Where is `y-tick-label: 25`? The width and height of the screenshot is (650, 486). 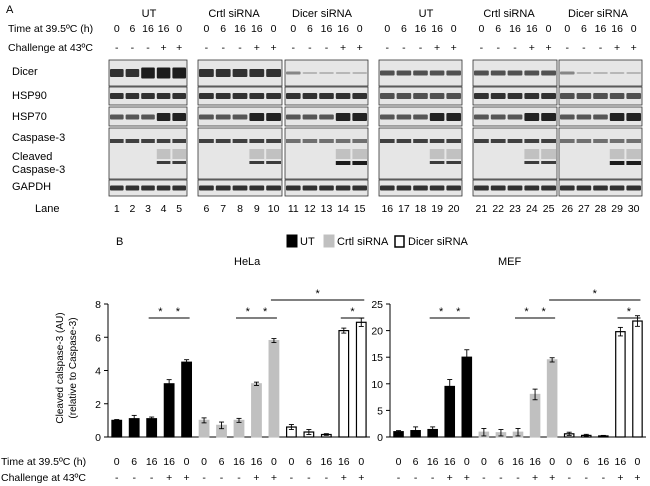
y-tick-label: 25 is located at coordinates (377, 305).